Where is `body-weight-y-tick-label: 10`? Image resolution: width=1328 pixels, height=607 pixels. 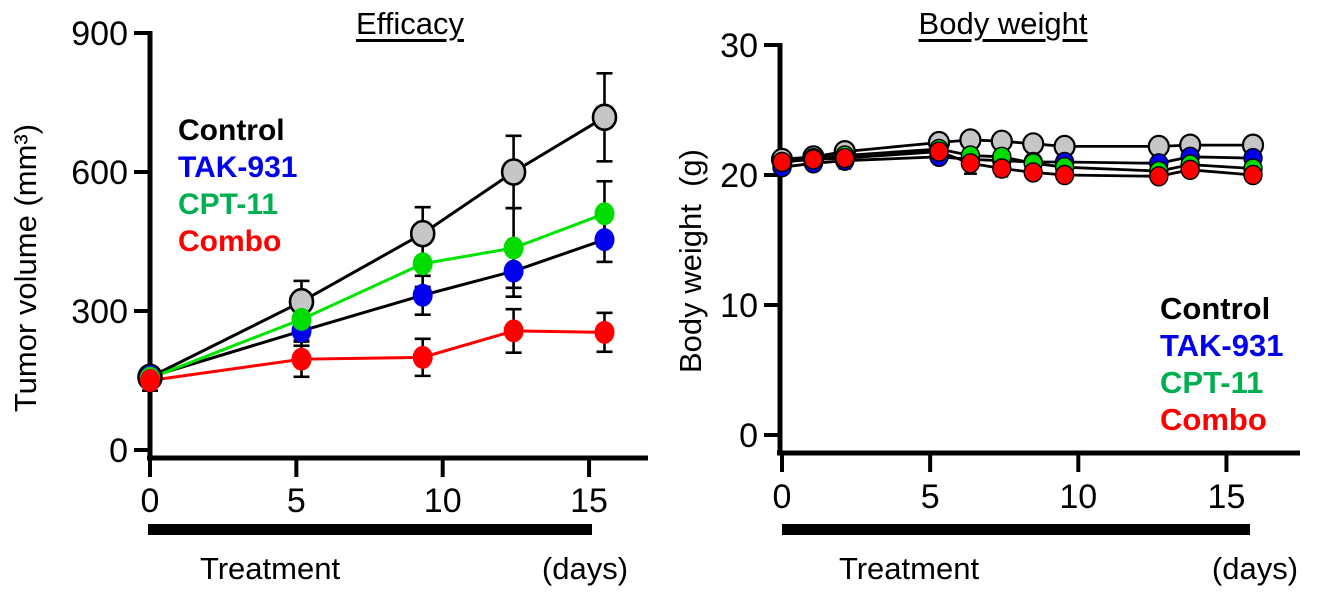 body-weight-y-tick-label: 10 is located at coordinates (739, 306).